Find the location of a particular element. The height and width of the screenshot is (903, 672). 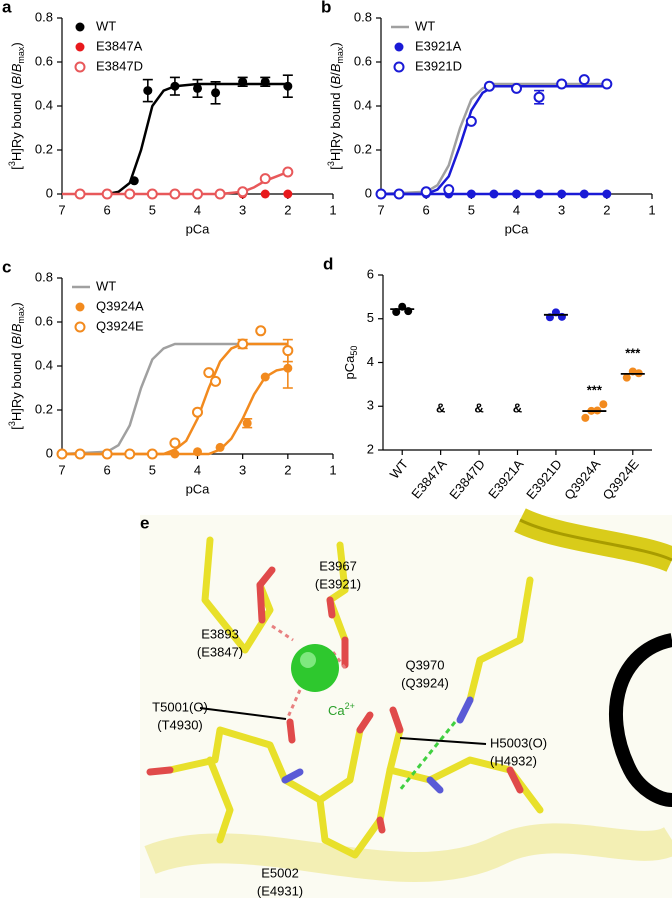

legend-label: E3921A is located at coordinates (438, 45).